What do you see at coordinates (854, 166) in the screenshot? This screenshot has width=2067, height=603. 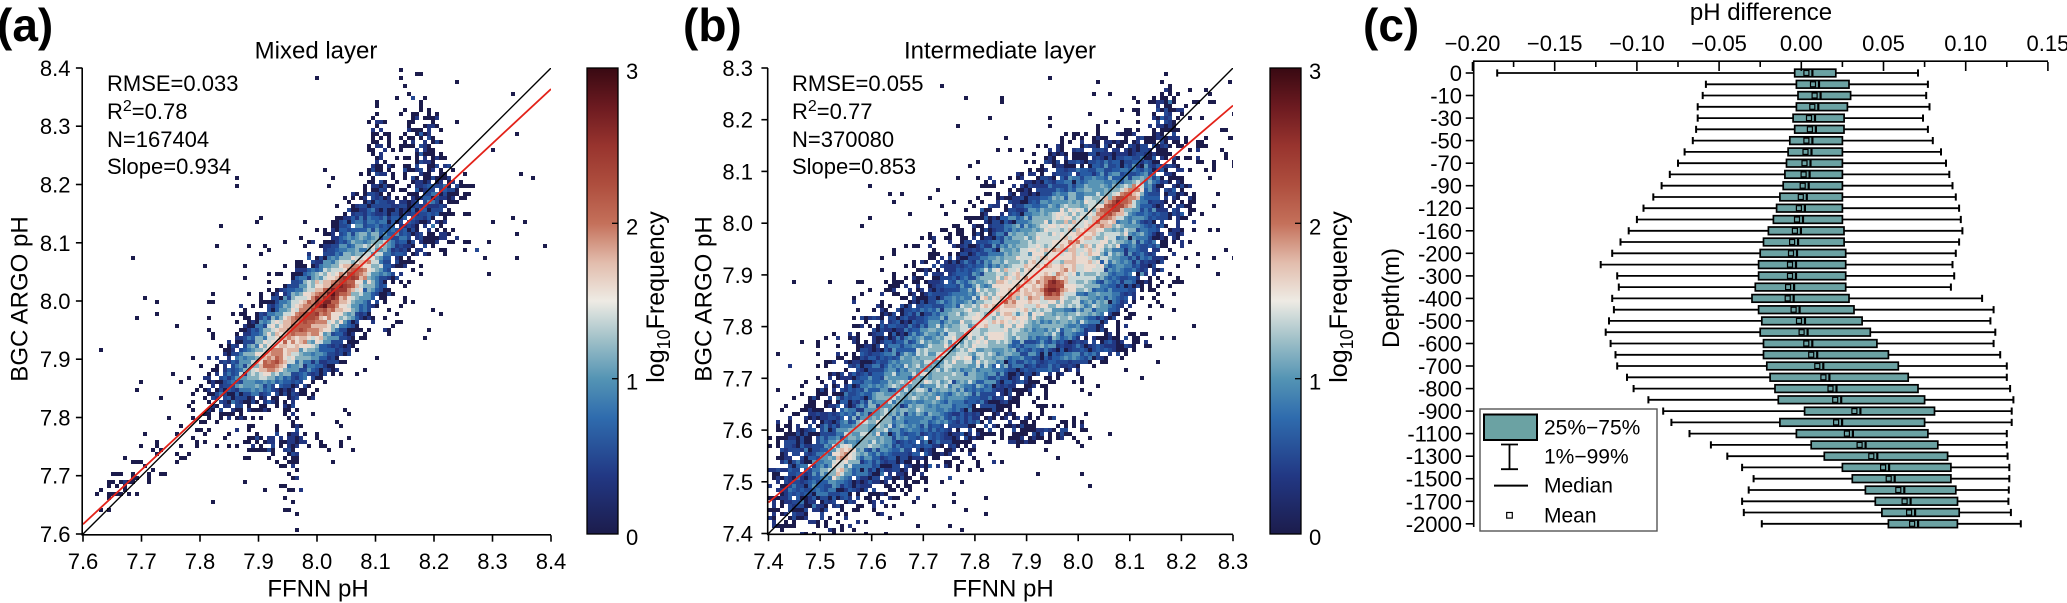 I see `svg-text: Slope=0.853` at bounding box center [854, 166].